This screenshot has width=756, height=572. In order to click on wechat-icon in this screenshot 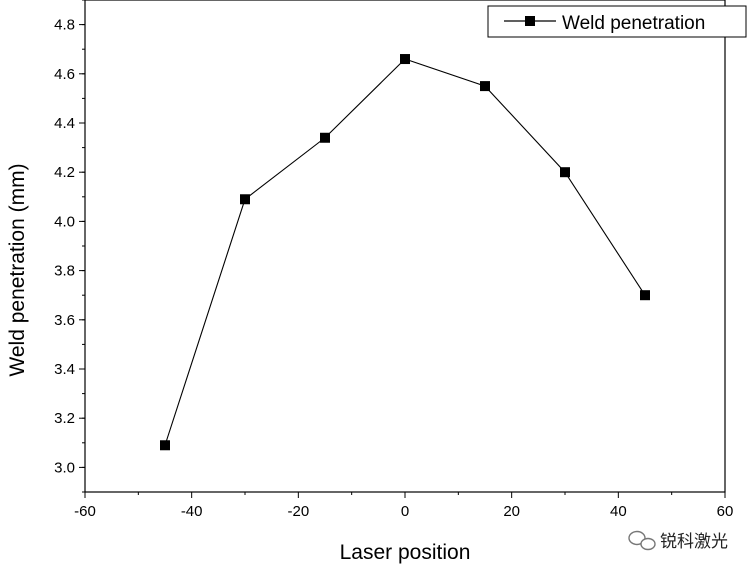, I will do `click(642, 540)`.